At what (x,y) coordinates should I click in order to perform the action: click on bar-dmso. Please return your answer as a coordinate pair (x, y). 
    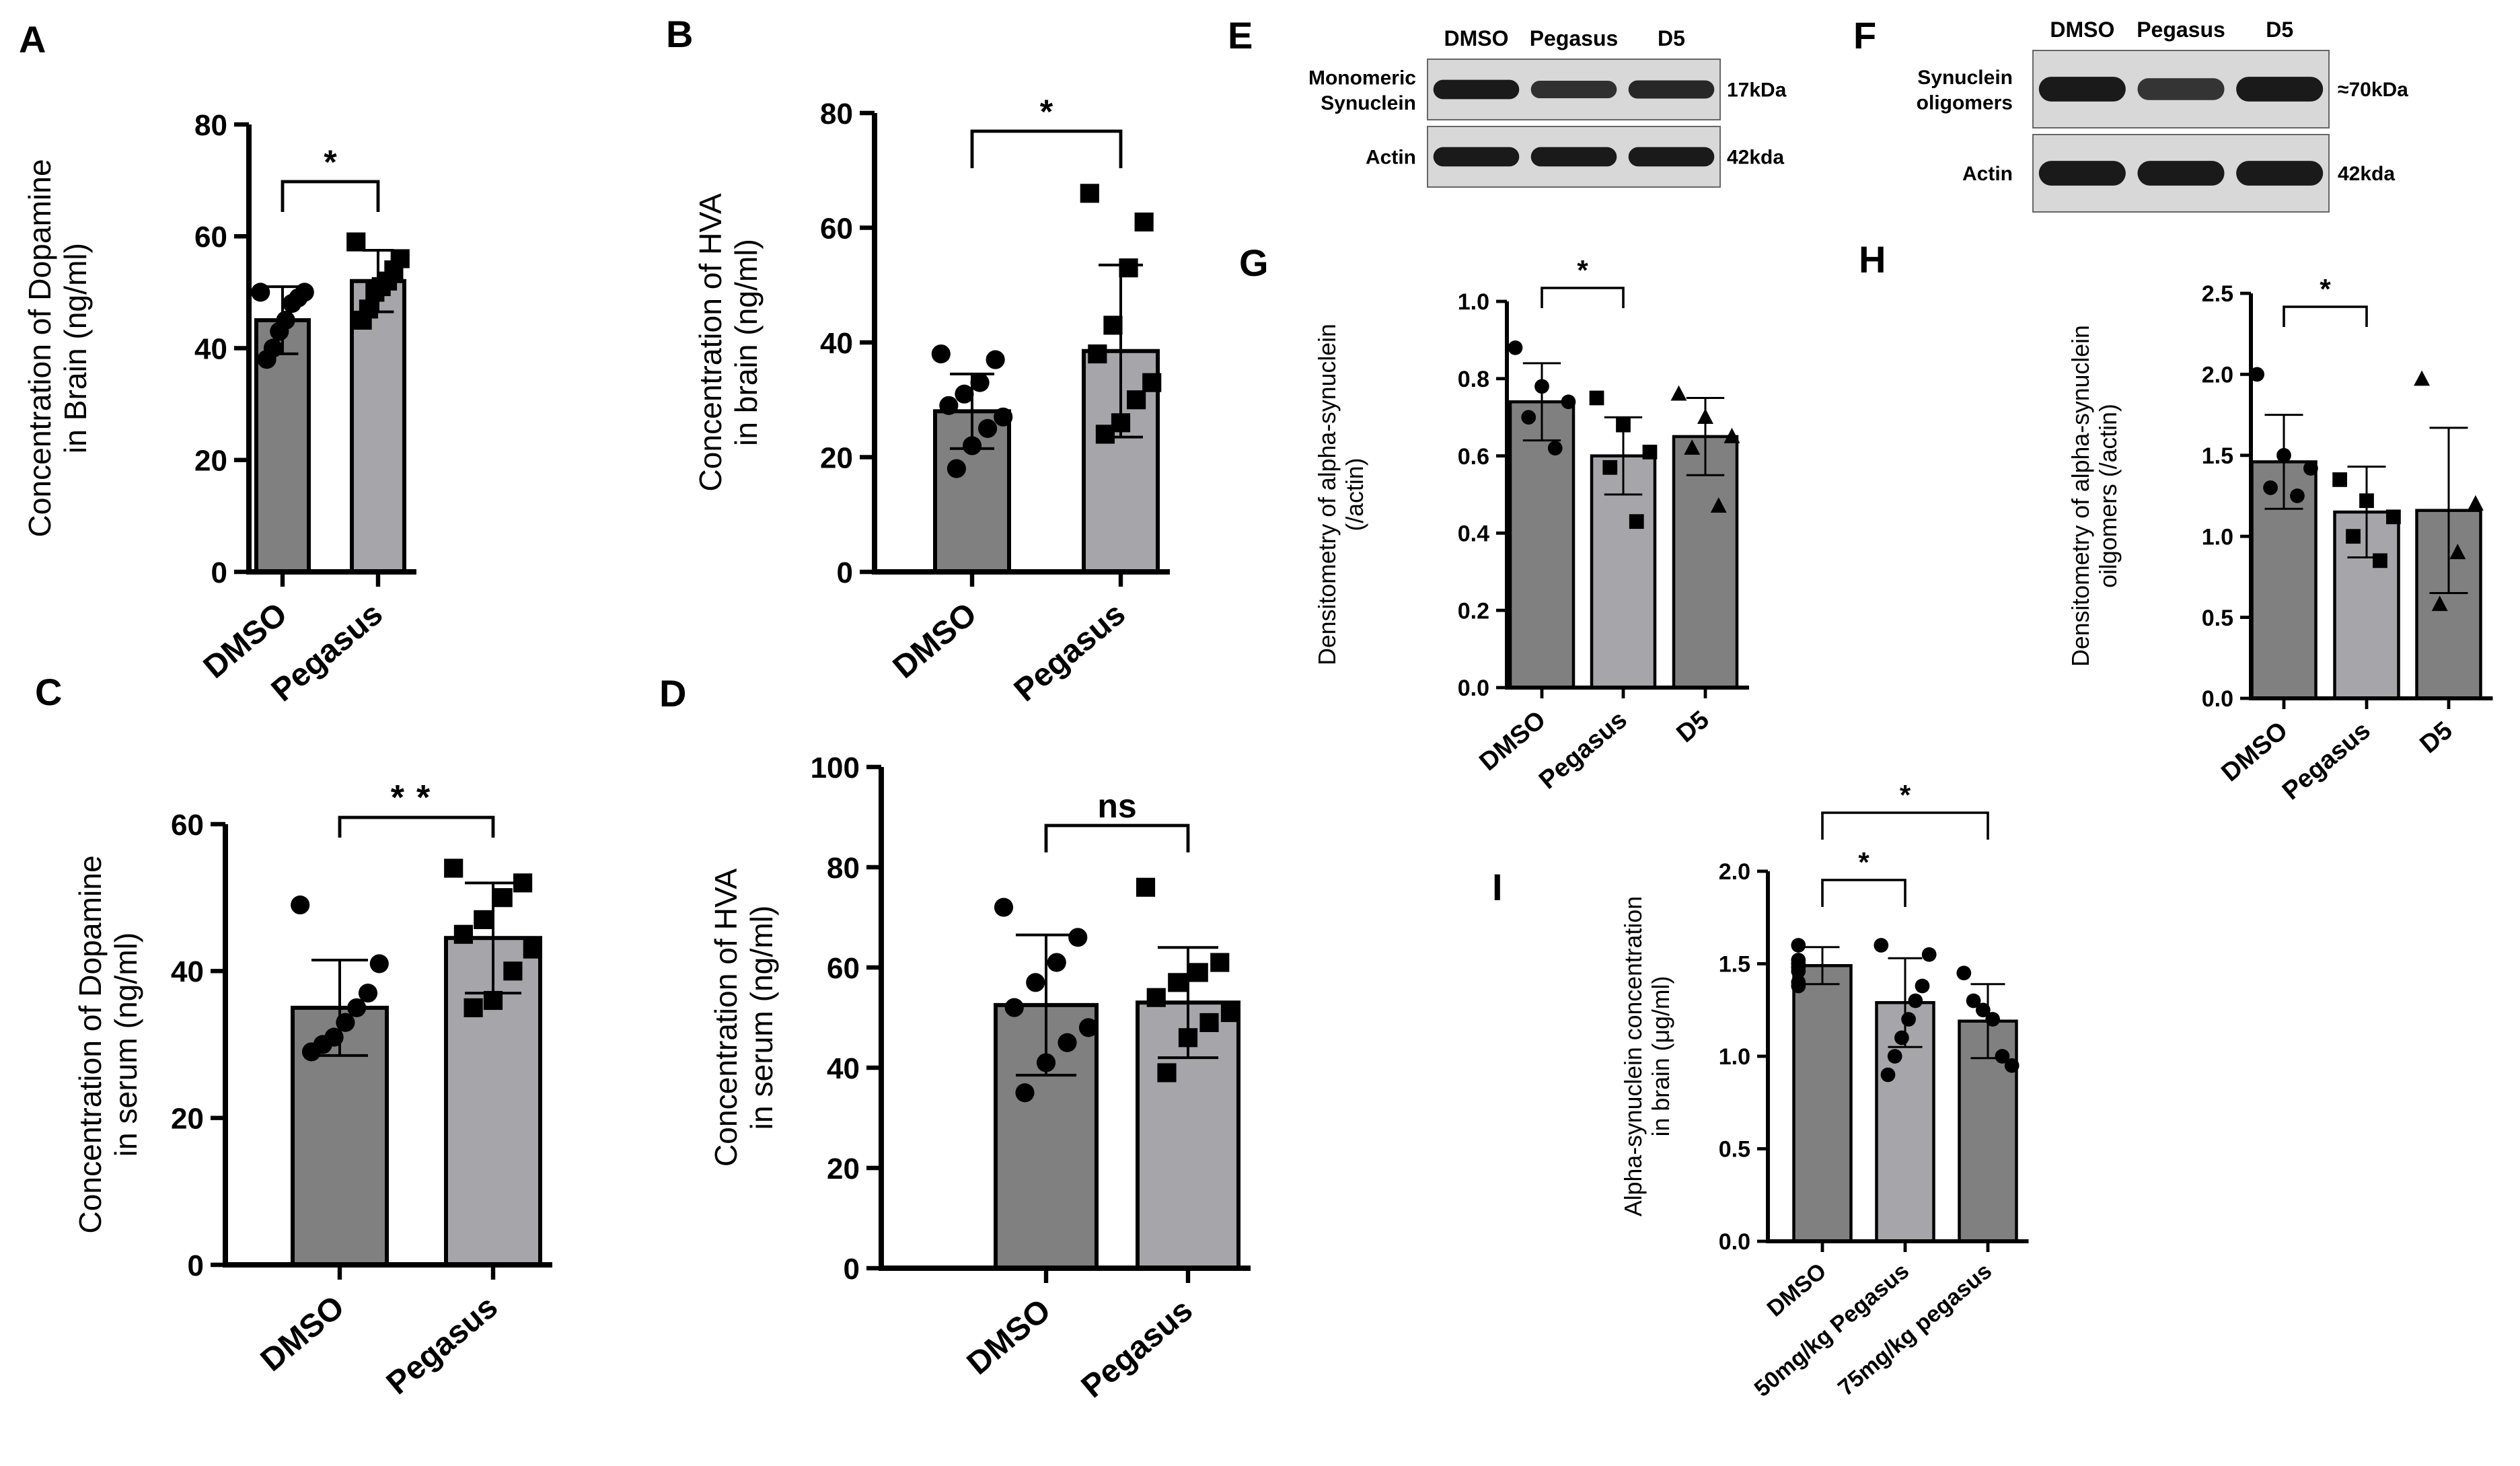
    Looking at the image, I should click on (1542, 545).